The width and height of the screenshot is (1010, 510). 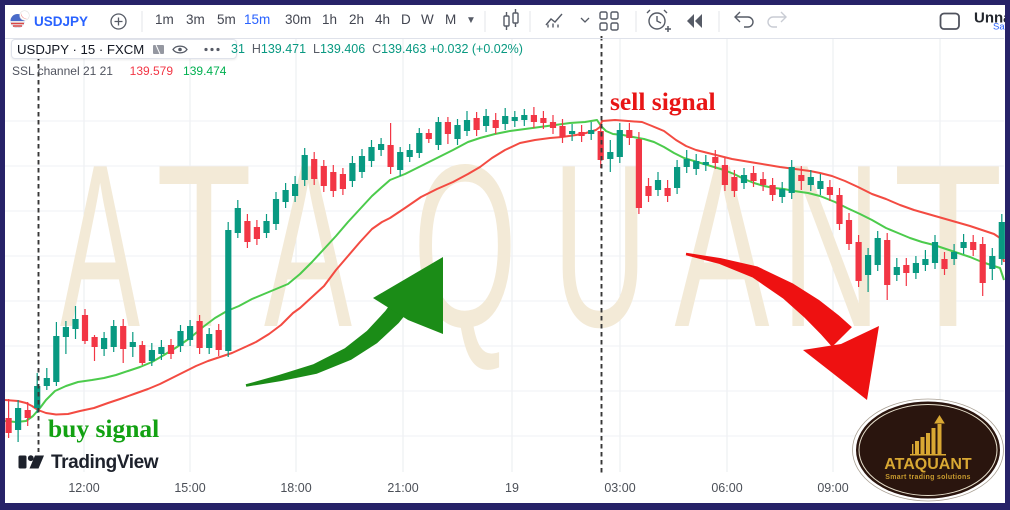 What do you see at coordinates (189, 488) in the screenshot?
I see `svg-text: 15:00` at bounding box center [189, 488].